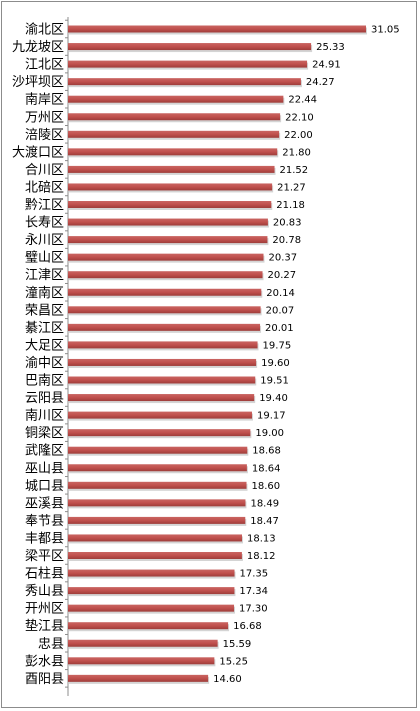  I want to click on category-label: 黔江区, so click(44, 205).